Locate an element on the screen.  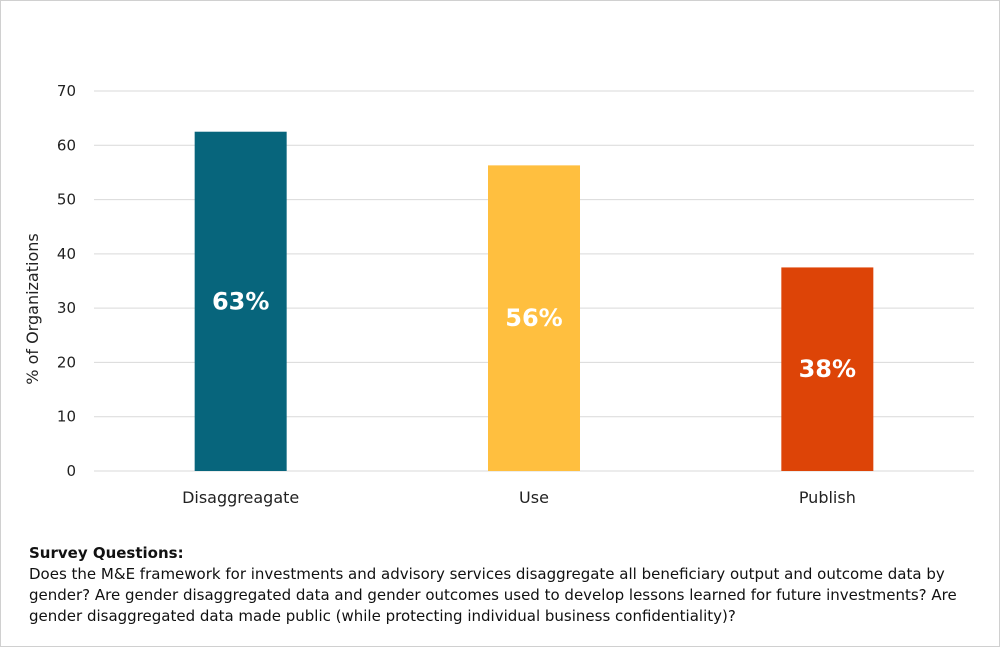
y-axis-ticks: 0 10 20 30 40 50 60 70 is located at coordinates (66, 281).